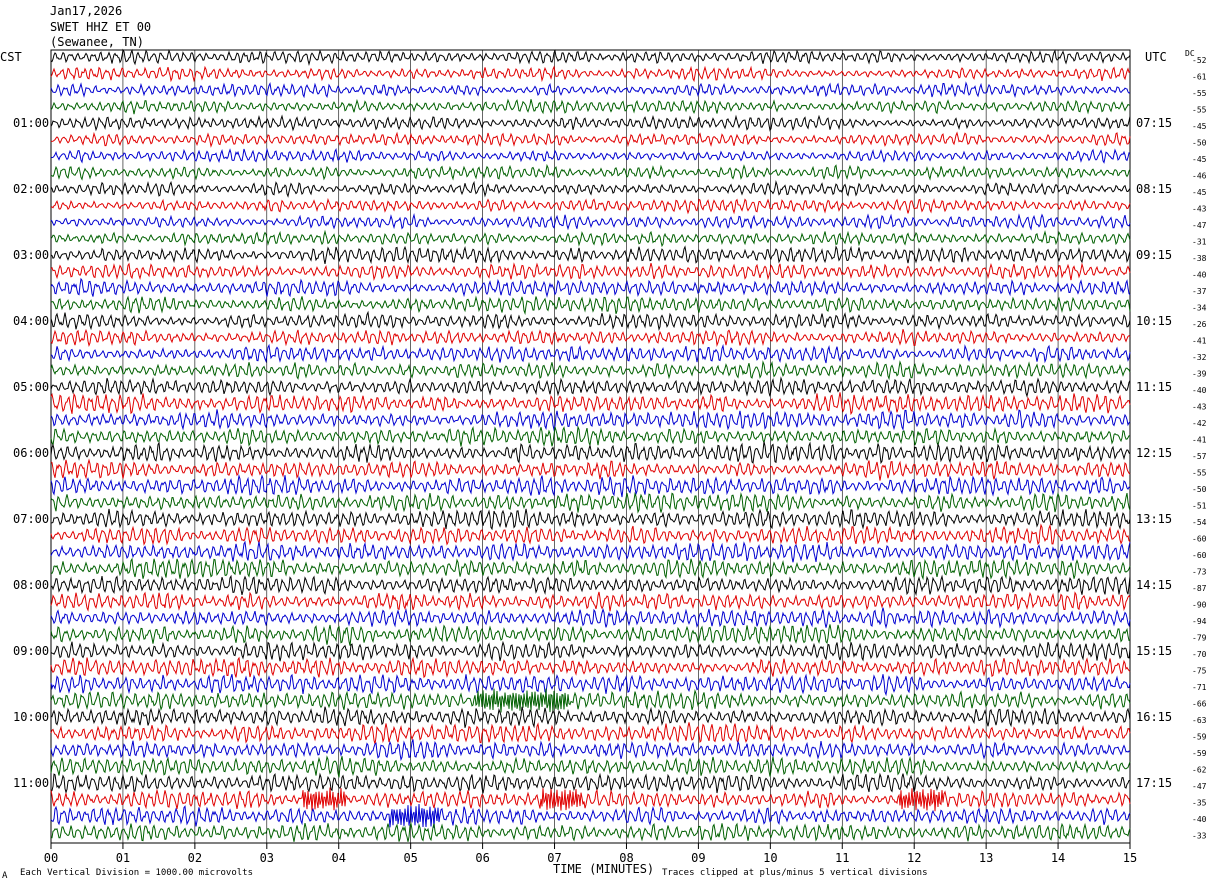 The image size is (1210, 886). Describe the element at coordinates (1199, 77) in the screenshot. I see `dc-offset-label: -61` at that location.